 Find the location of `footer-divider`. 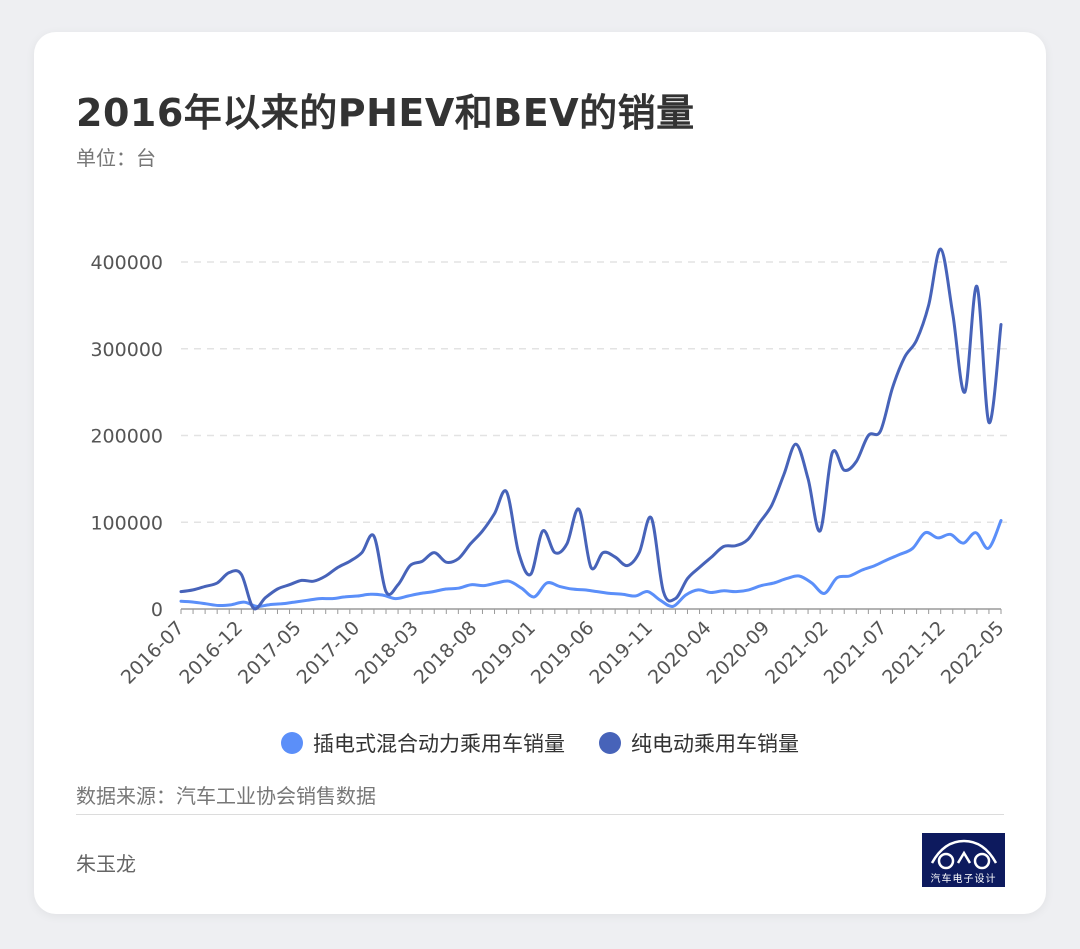

footer-divider is located at coordinates (540, 814).